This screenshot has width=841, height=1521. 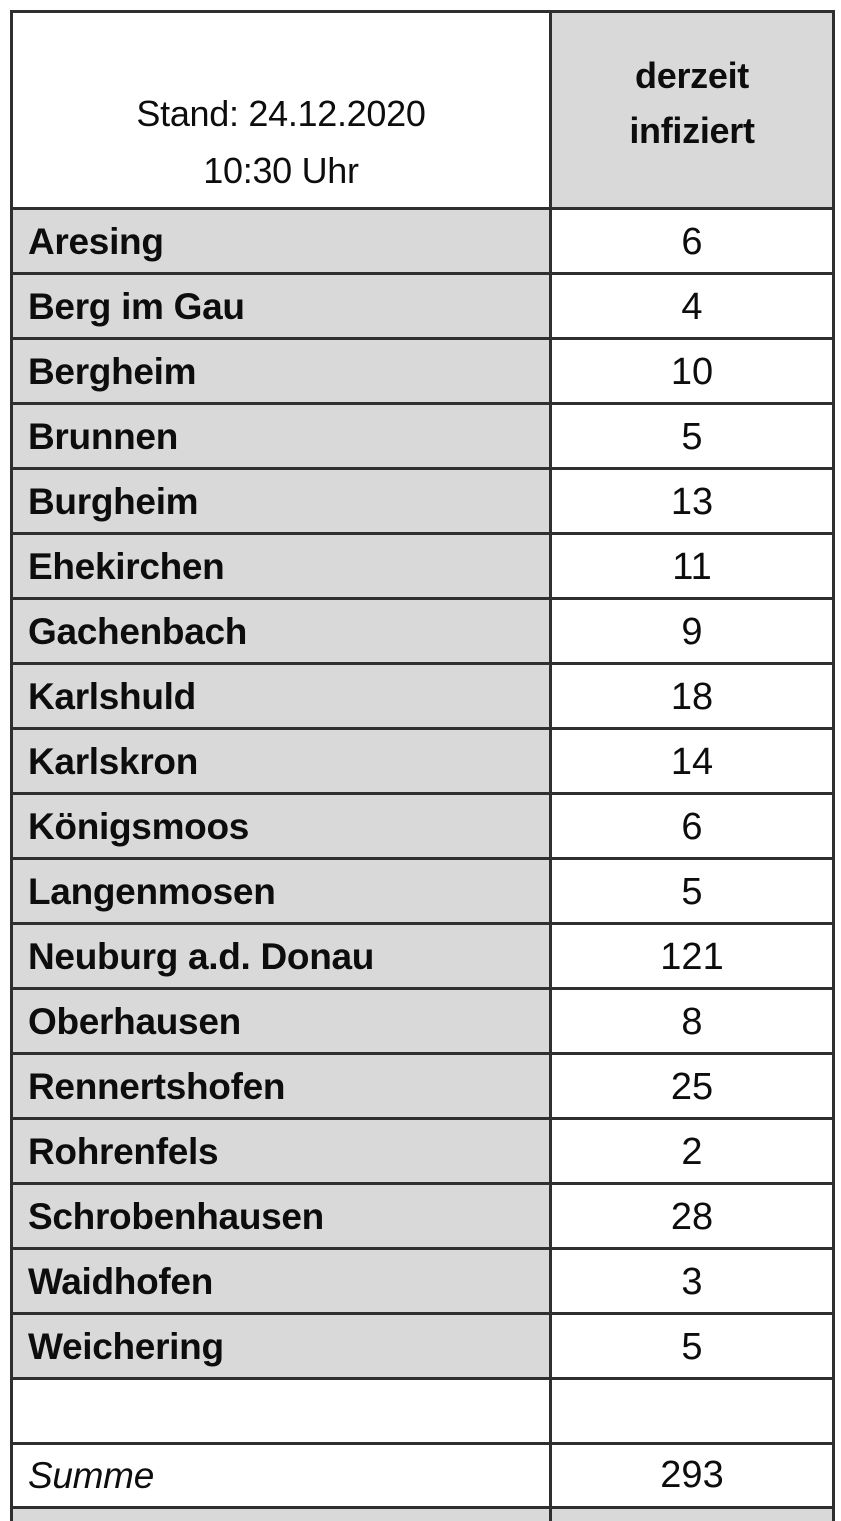 What do you see at coordinates (692, 696) in the screenshot?
I see `infected-count: 18` at bounding box center [692, 696].